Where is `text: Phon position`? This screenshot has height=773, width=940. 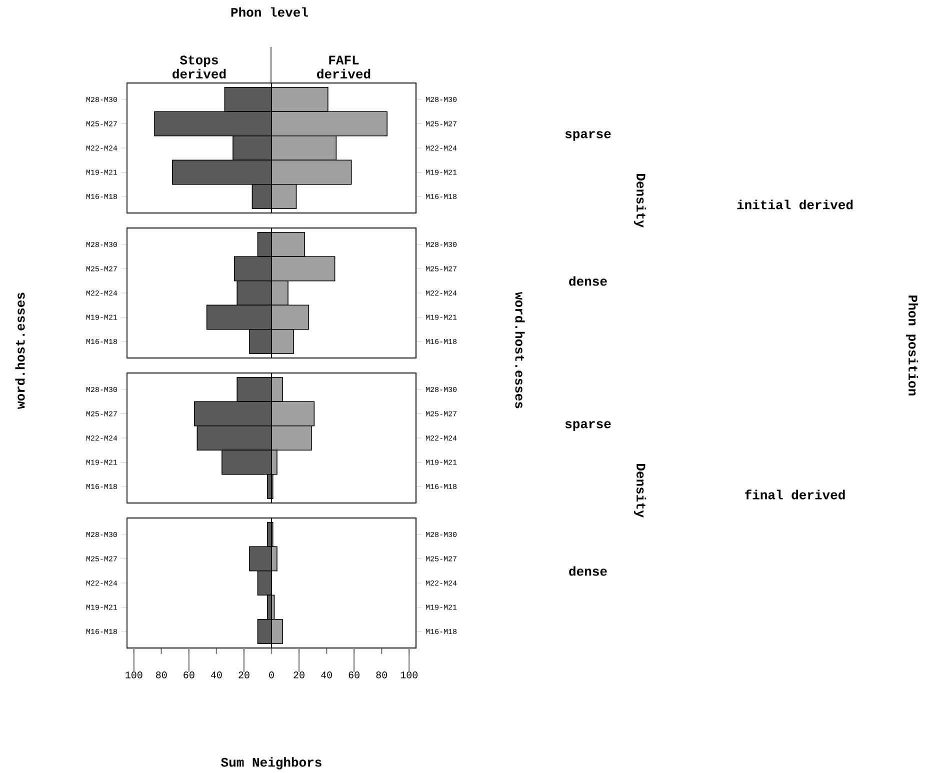
text: Phon position is located at coordinates (912, 346).